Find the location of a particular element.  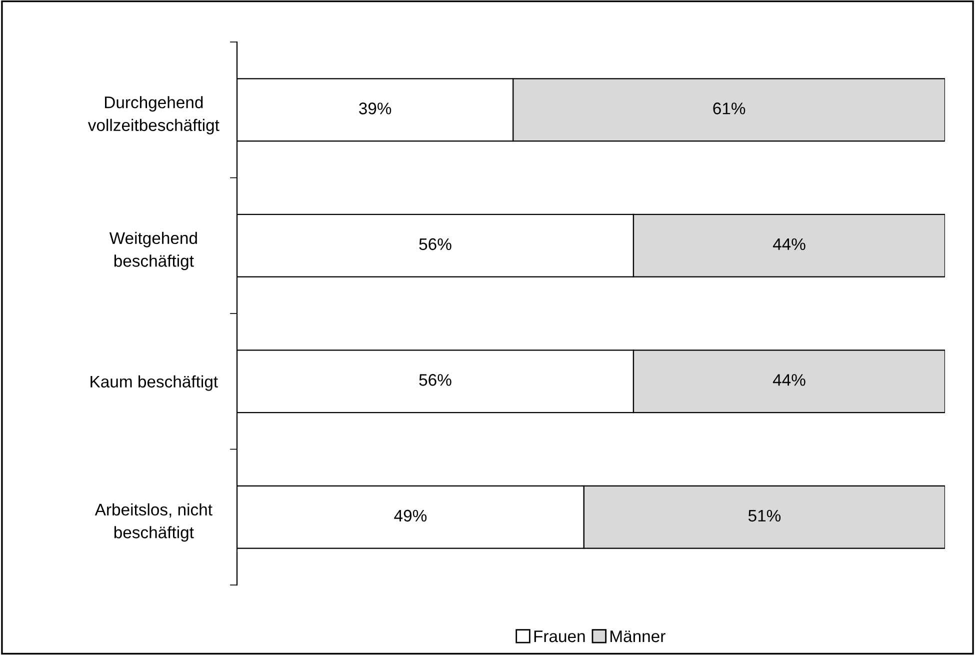

data-label: 51% is located at coordinates (764, 516).